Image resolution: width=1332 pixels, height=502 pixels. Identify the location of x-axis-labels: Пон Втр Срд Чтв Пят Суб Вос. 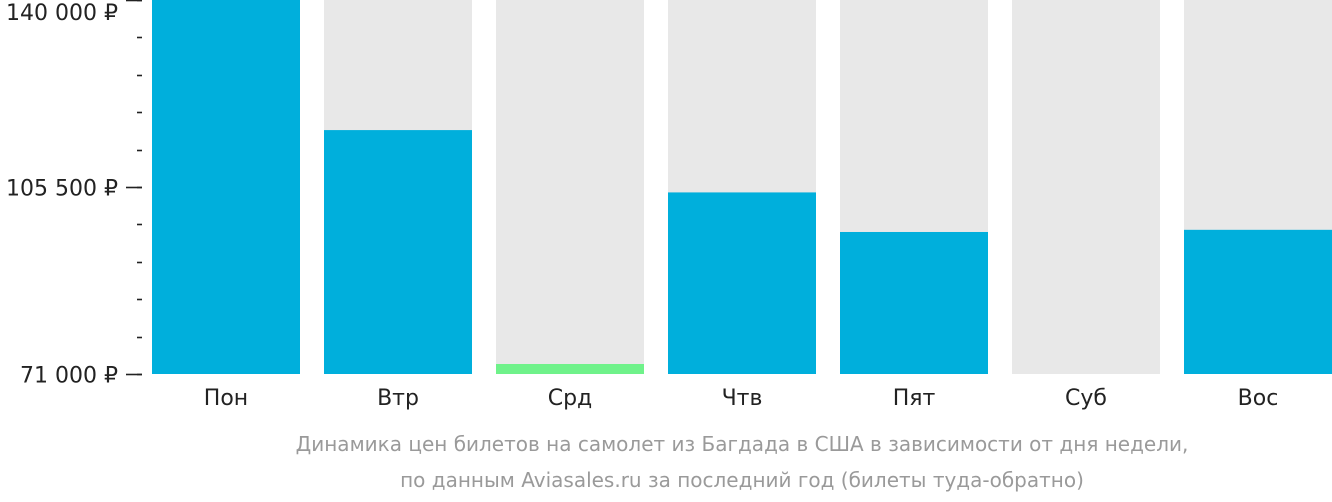
(741, 398).